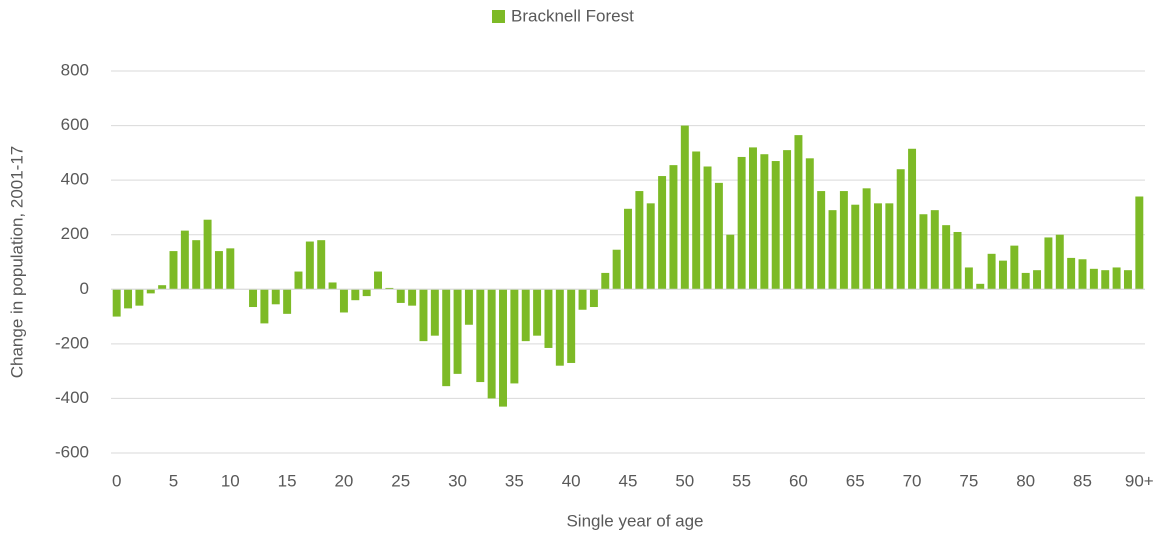  Describe the element at coordinates (572, 15) in the screenshot. I see `legend-label: Bracknell Forest` at that location.